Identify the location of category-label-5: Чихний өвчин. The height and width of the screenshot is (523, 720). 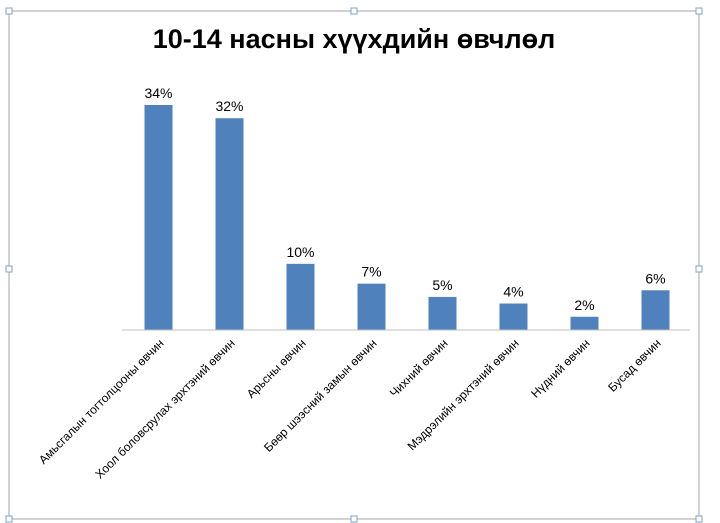
(419, 368).